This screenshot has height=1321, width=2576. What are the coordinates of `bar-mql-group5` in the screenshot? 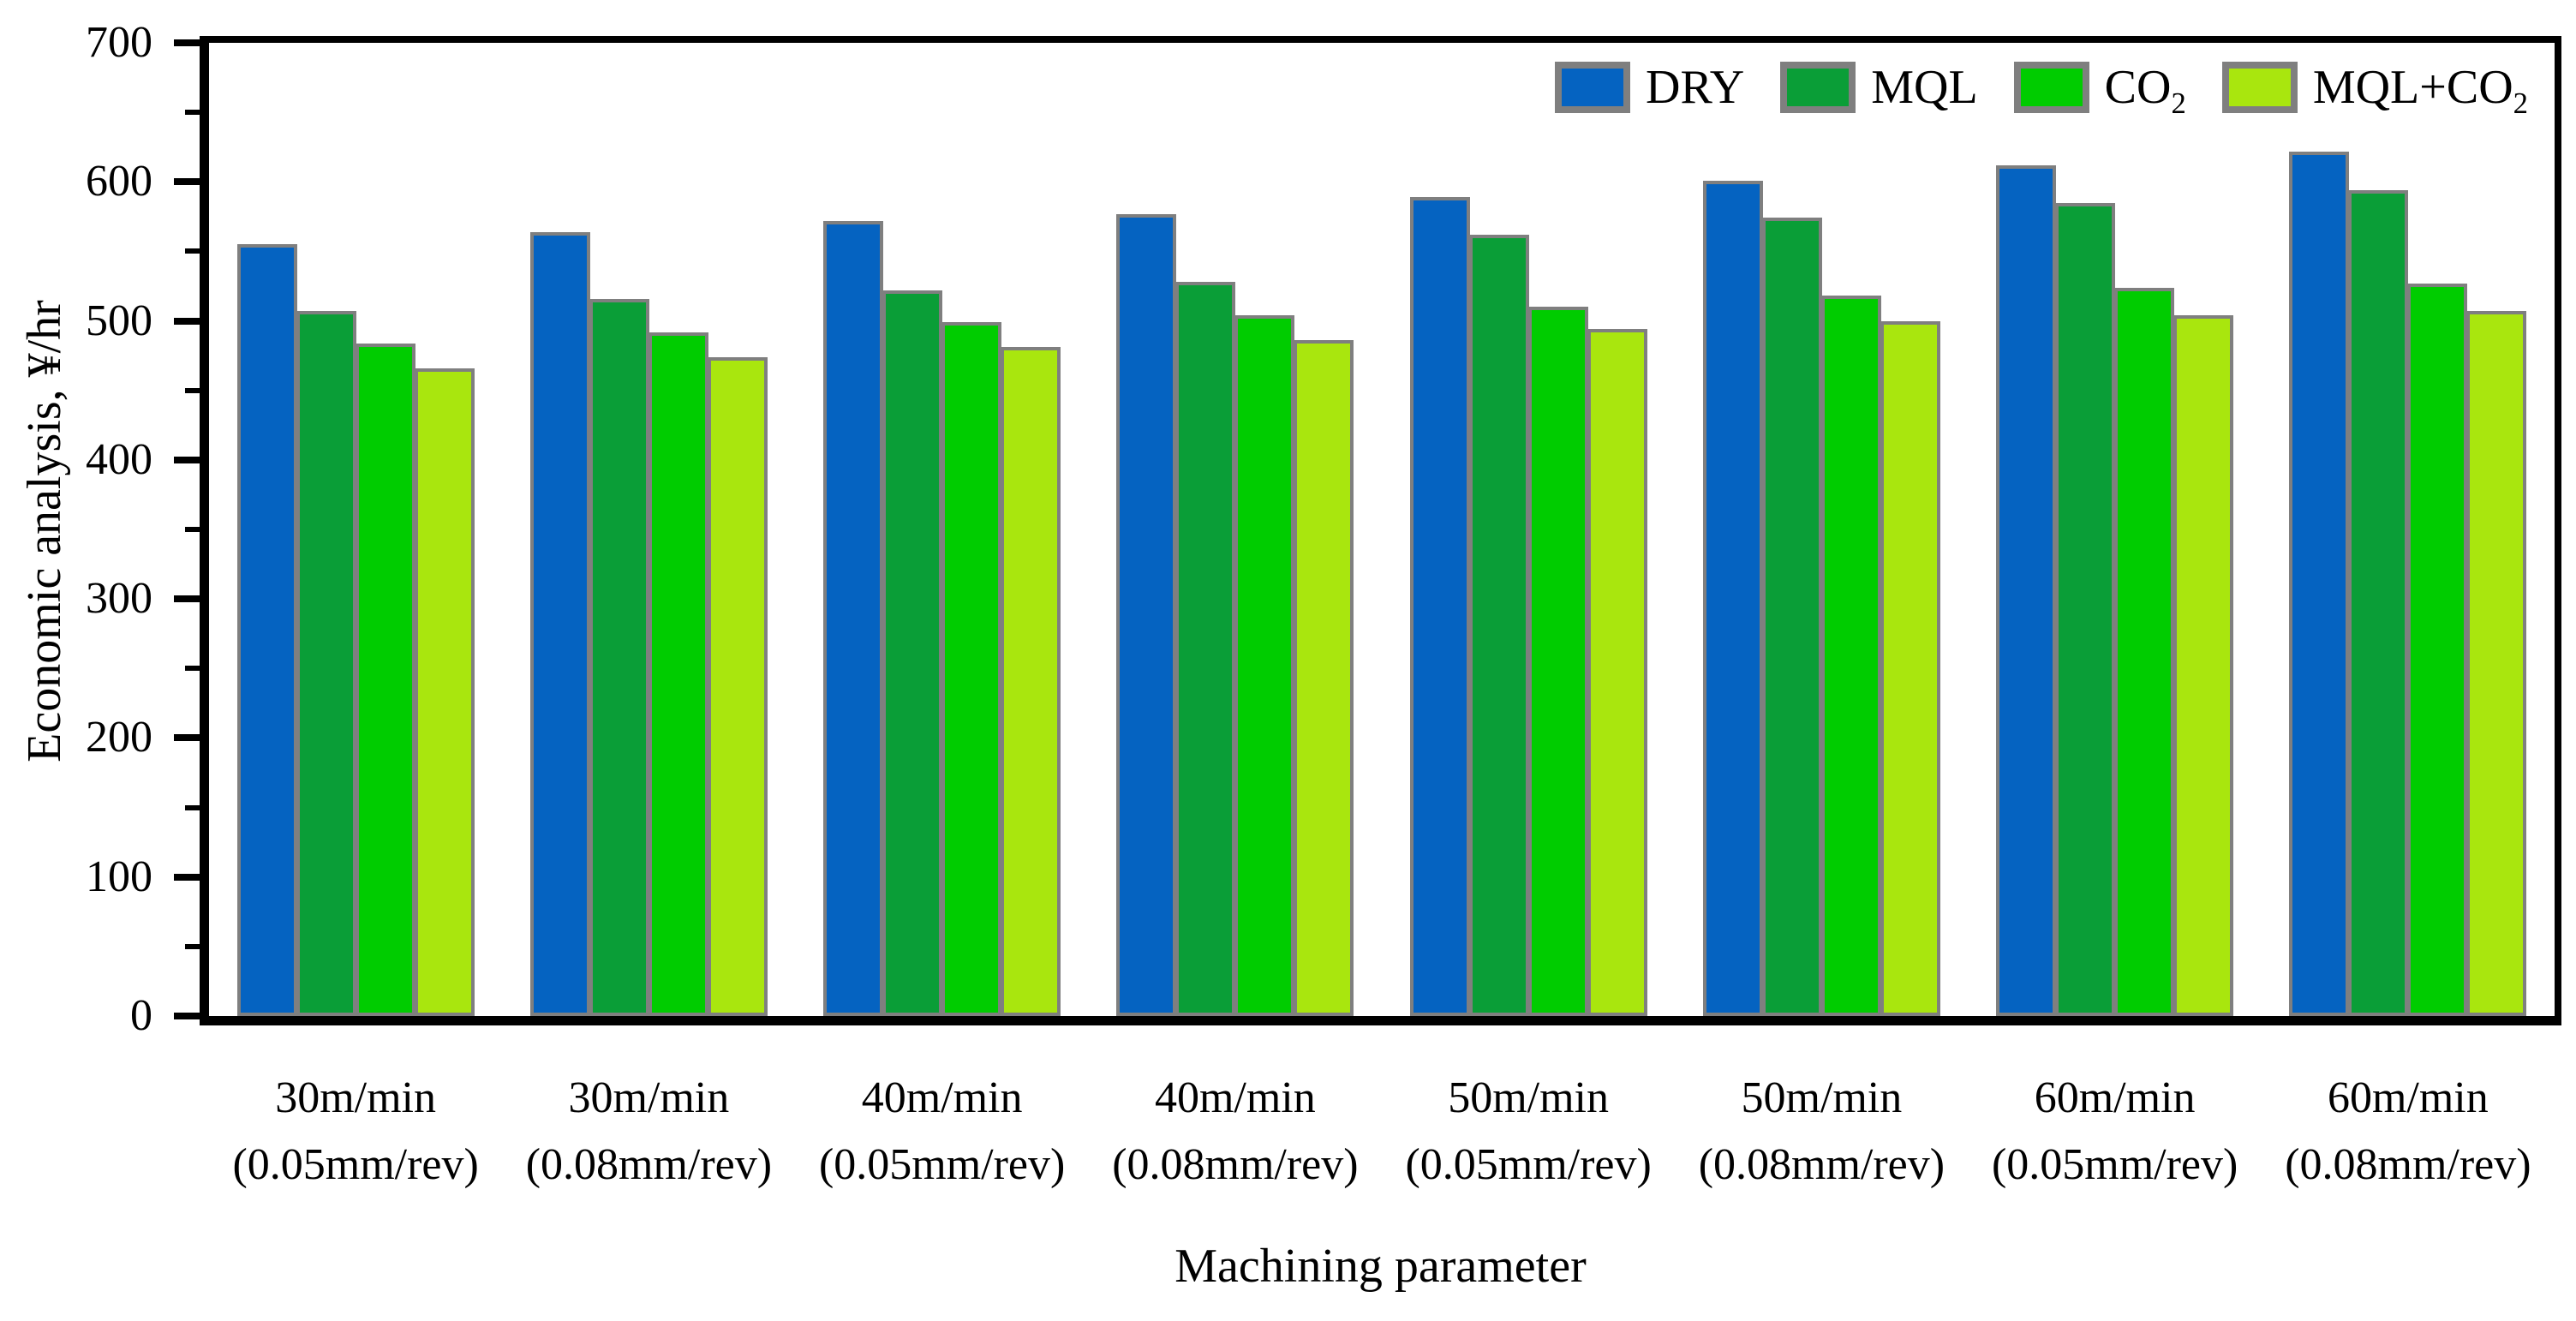 It's located at (1499, 625).